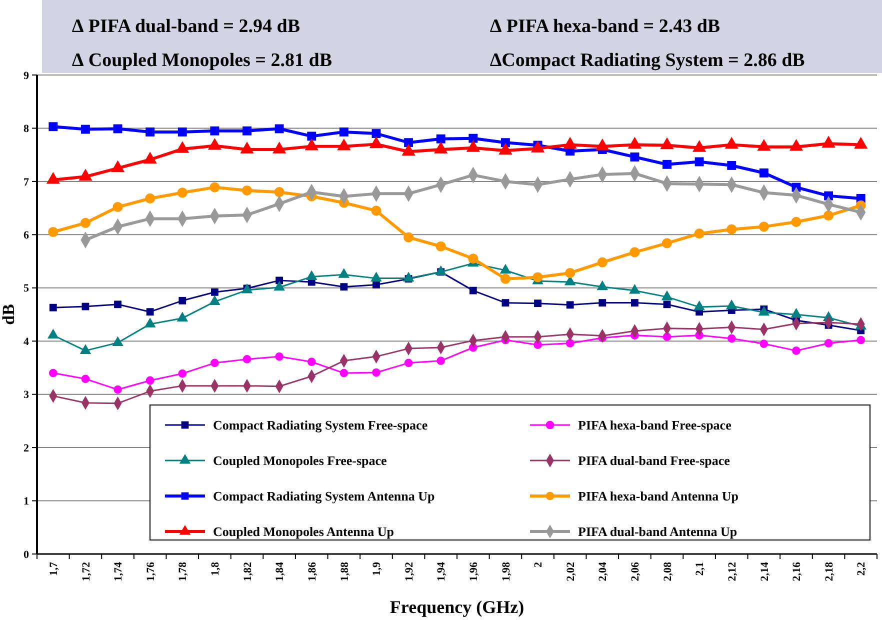  I want to click on x-tick-label: 2,12, so click(732, 572).